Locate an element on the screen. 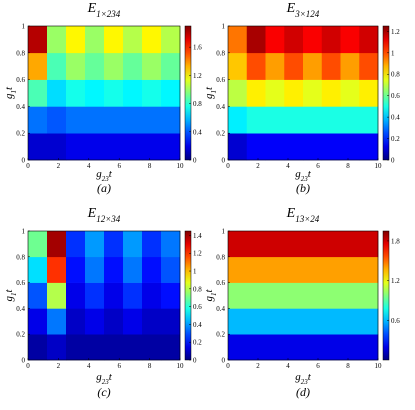 The image size is (415, 410). axis-label: g23t is located at coordinates (303, 175).